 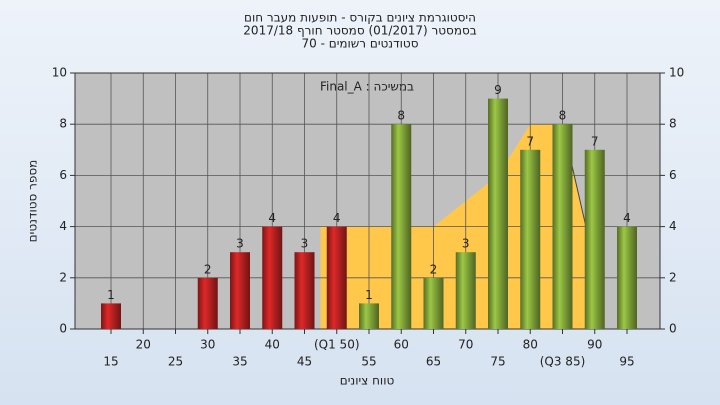 I want to click on data-label: 9, so click(x=498, y=90).